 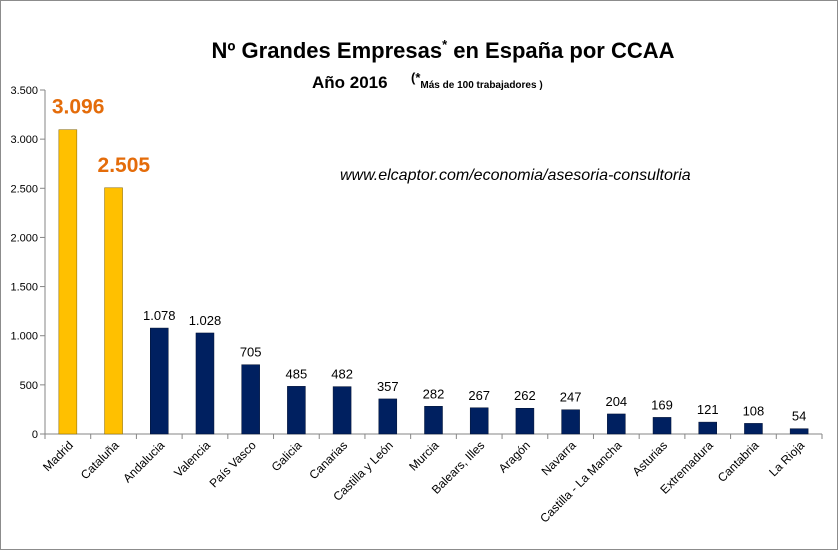 I want to click on data-label: 3.096, so click(x=78, y=107).